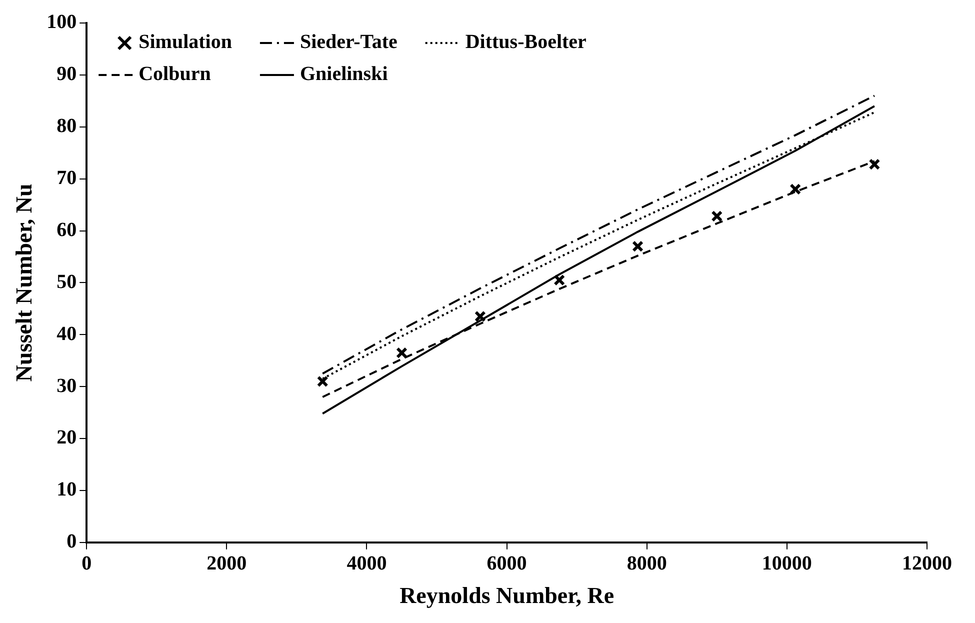  What do you see at coordinates (66, 489) in the screenshot?
I see `y-tick-label: 10` at bounding box center [66, 489].